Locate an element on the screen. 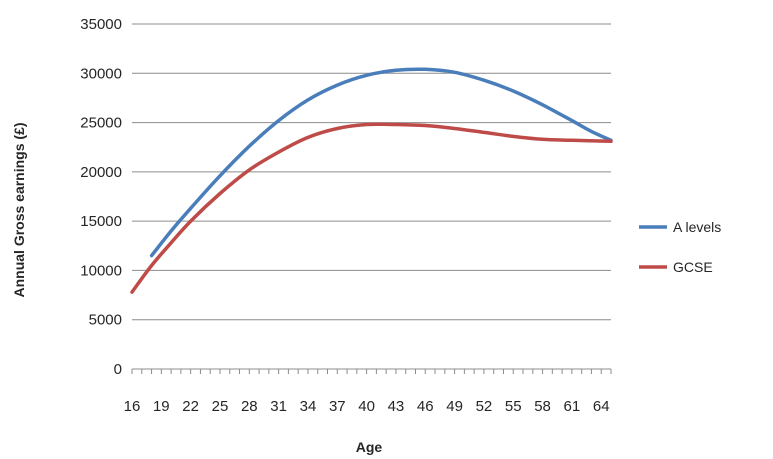 This screenshot has height=459, width=773. legend: A levels GCSE is located at coordinates (680, 247).